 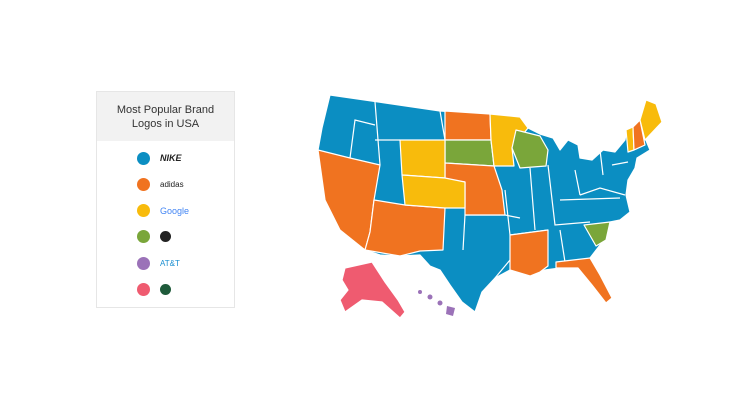 I want to click on legend-item: NIKE, so click(x=159, y=158).